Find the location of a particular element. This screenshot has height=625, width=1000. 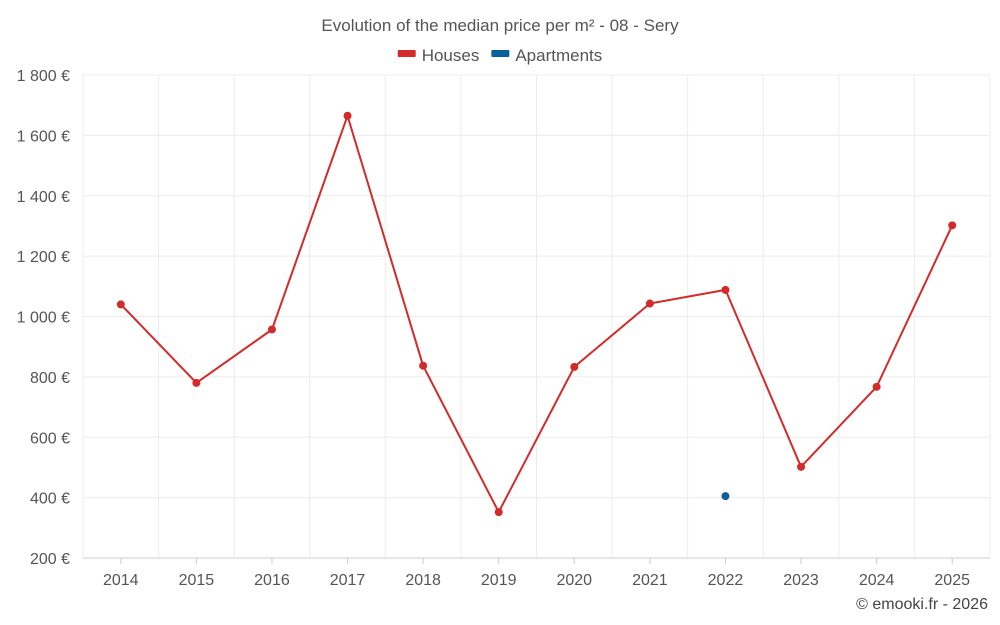

data-point-apartments is located at coordinates (725, 496).